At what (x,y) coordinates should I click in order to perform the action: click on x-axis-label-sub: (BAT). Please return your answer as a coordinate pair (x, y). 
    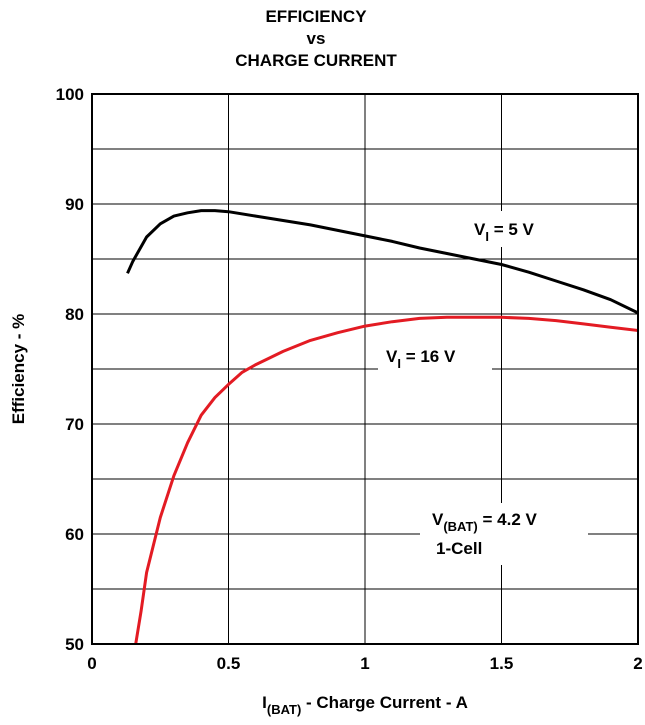
    Looking at the image, I should click on (284, 709).